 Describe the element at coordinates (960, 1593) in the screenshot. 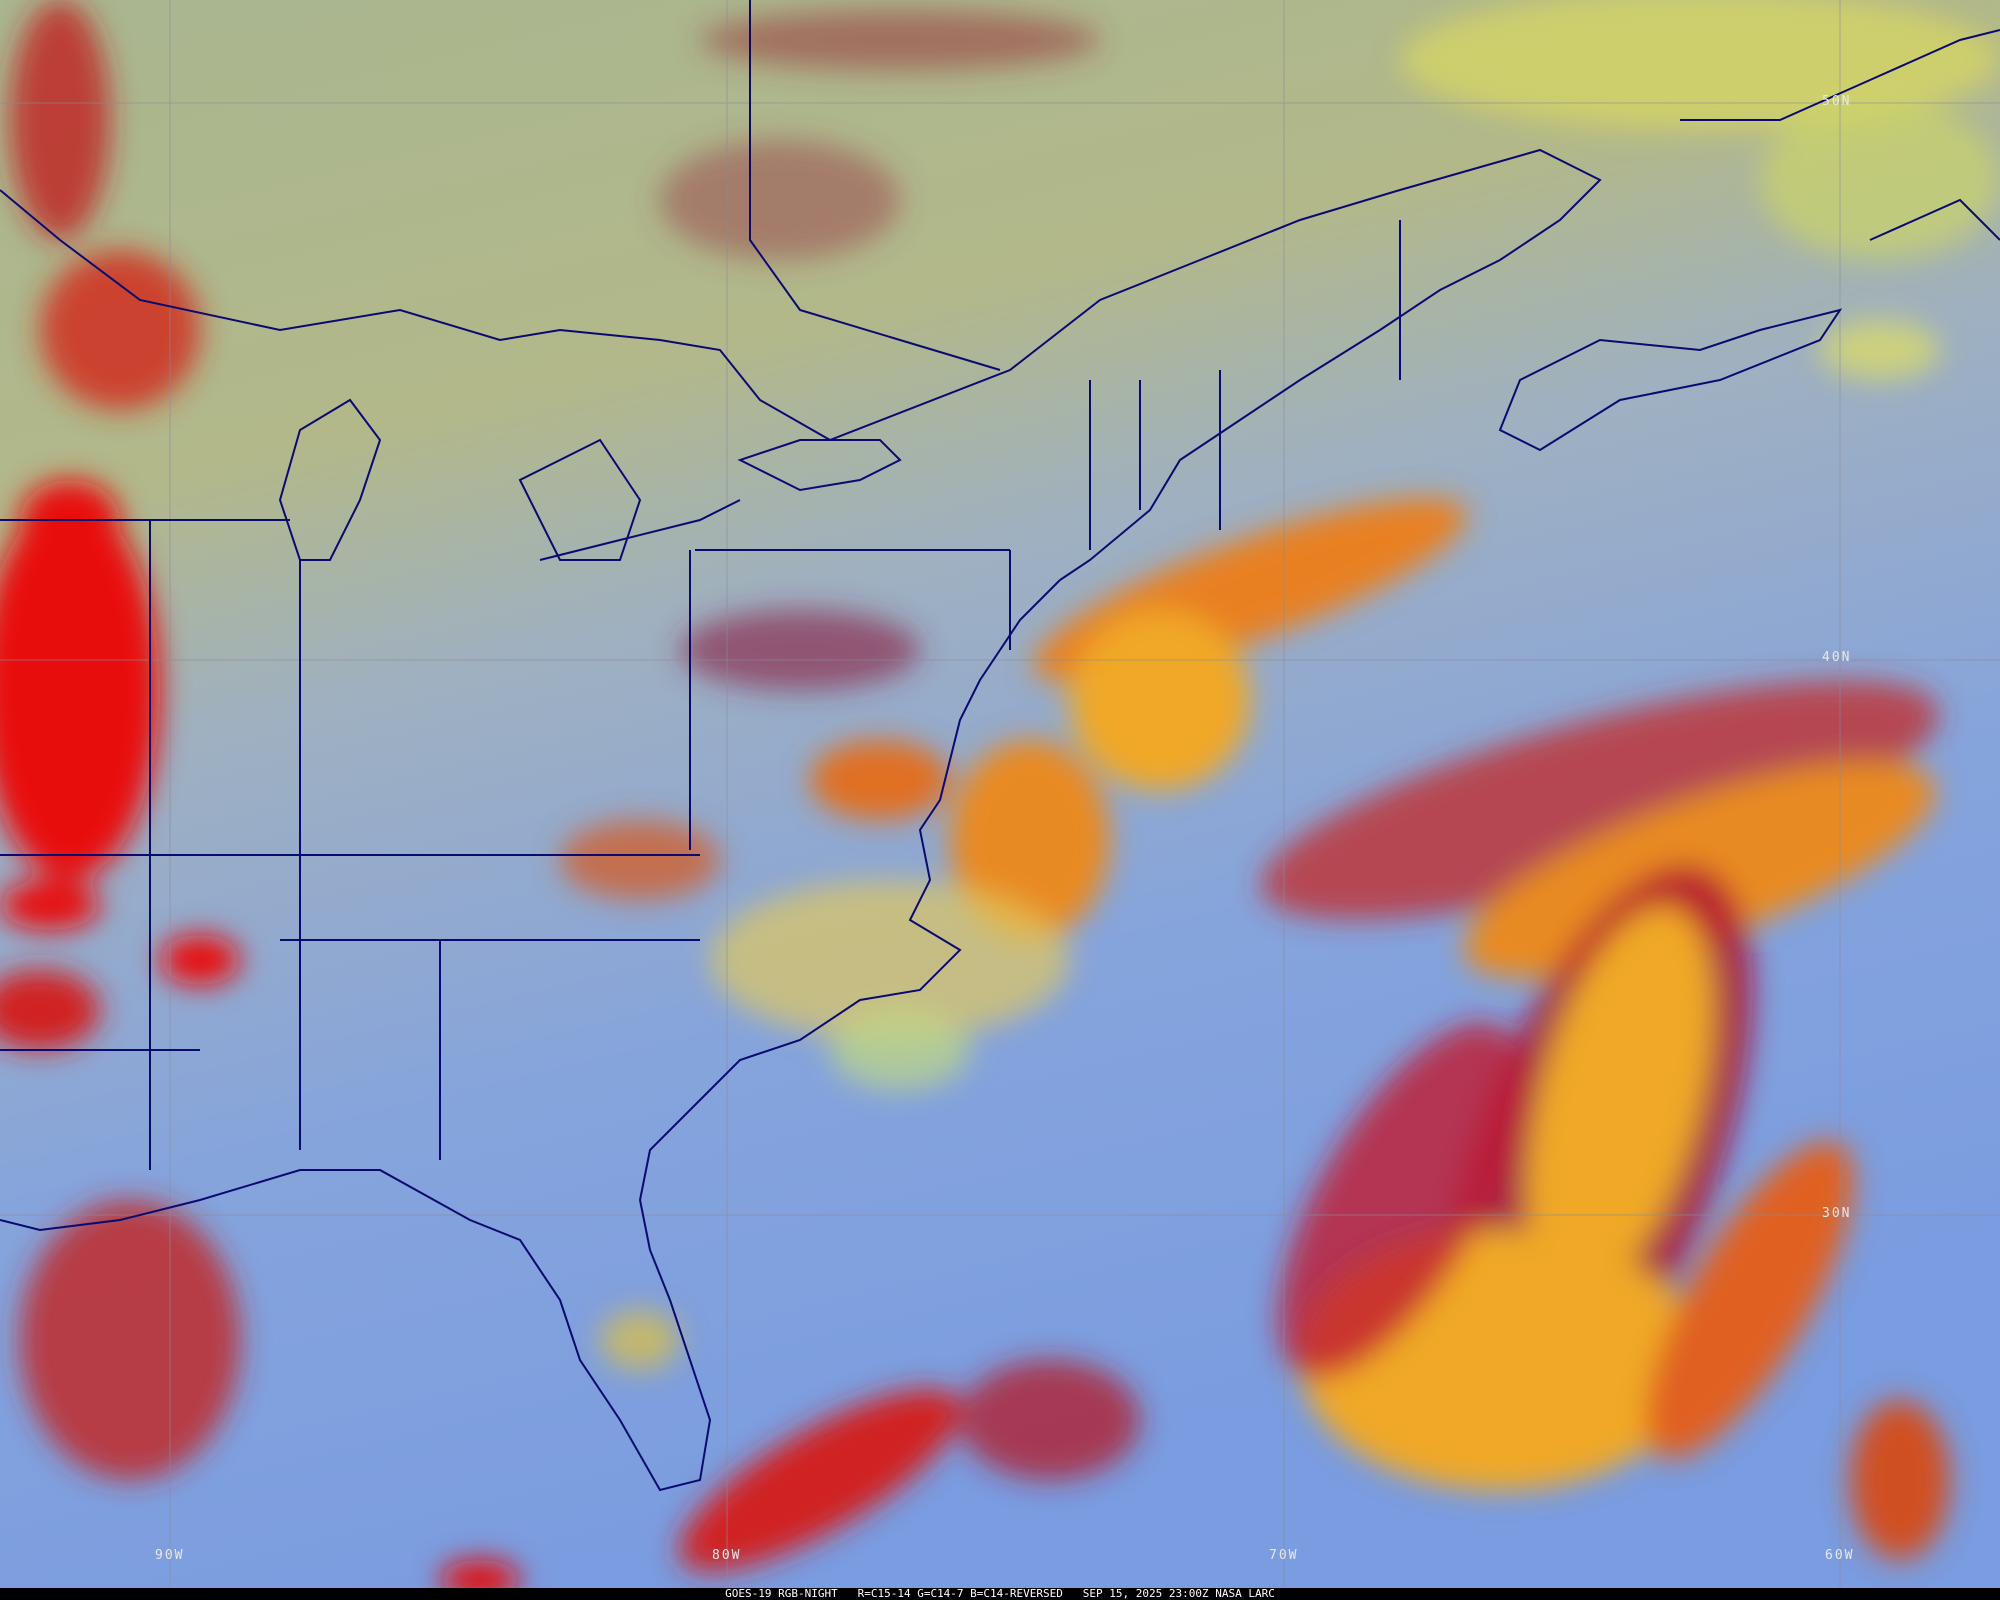

I see `caption-channels: R=C15-14 G=C14-7 B=C14-REVERSED` at that location.